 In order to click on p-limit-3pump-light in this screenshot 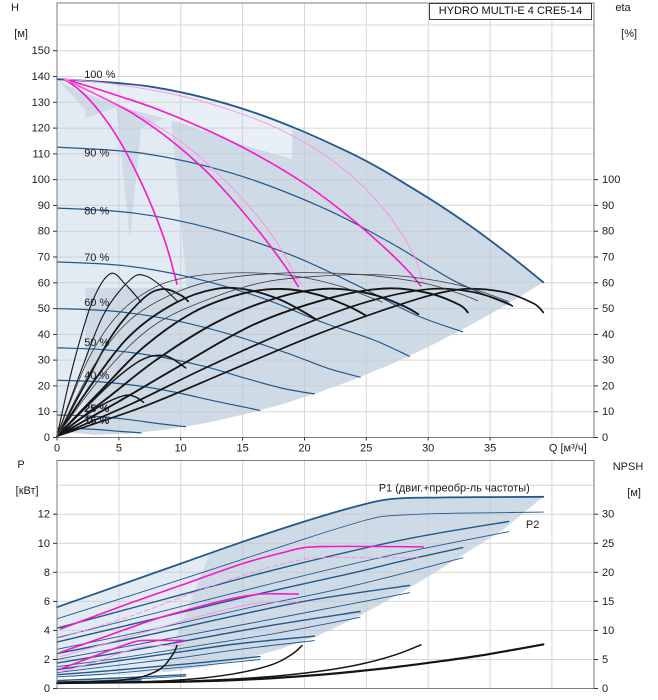, I will do `click(241, 598)`.